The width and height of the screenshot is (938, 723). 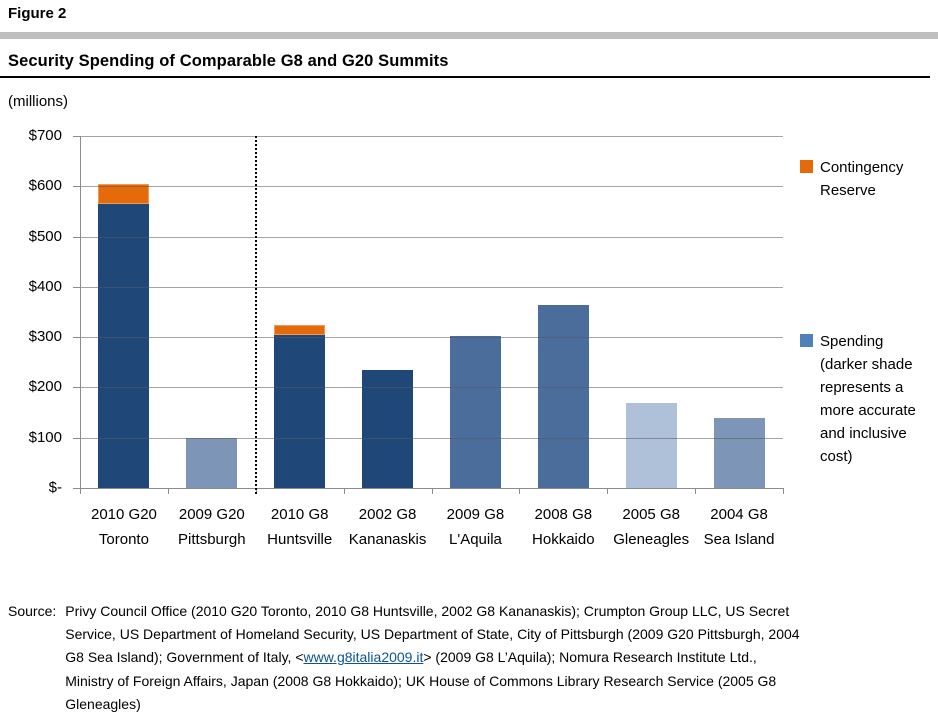 What do you see at coordinates (80, 312) in the screenshot?
I see `y-axis-line` at bounding box center [80, 312].